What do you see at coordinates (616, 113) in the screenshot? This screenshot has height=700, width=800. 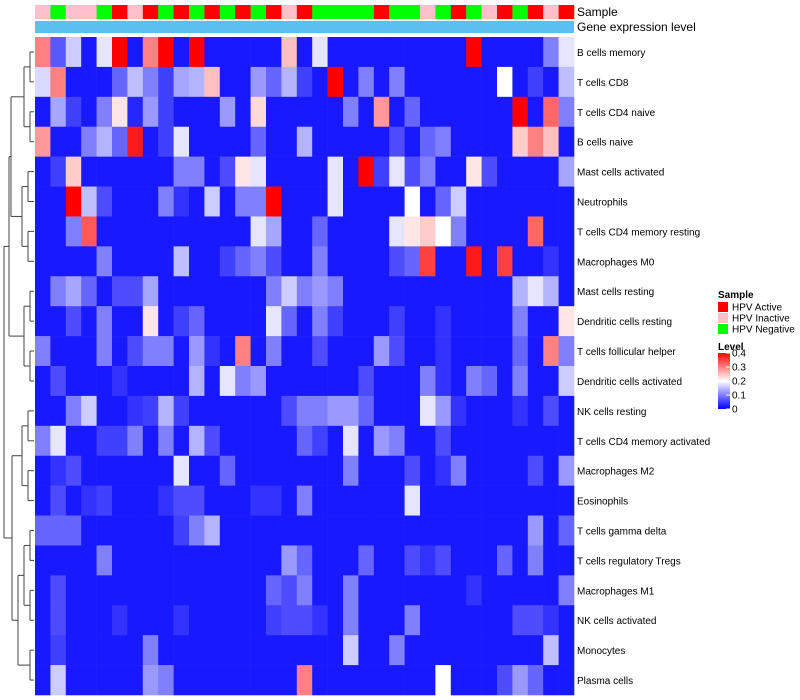 I see `row-label: T cells CD4 naive` at bounding box center [616, 113].